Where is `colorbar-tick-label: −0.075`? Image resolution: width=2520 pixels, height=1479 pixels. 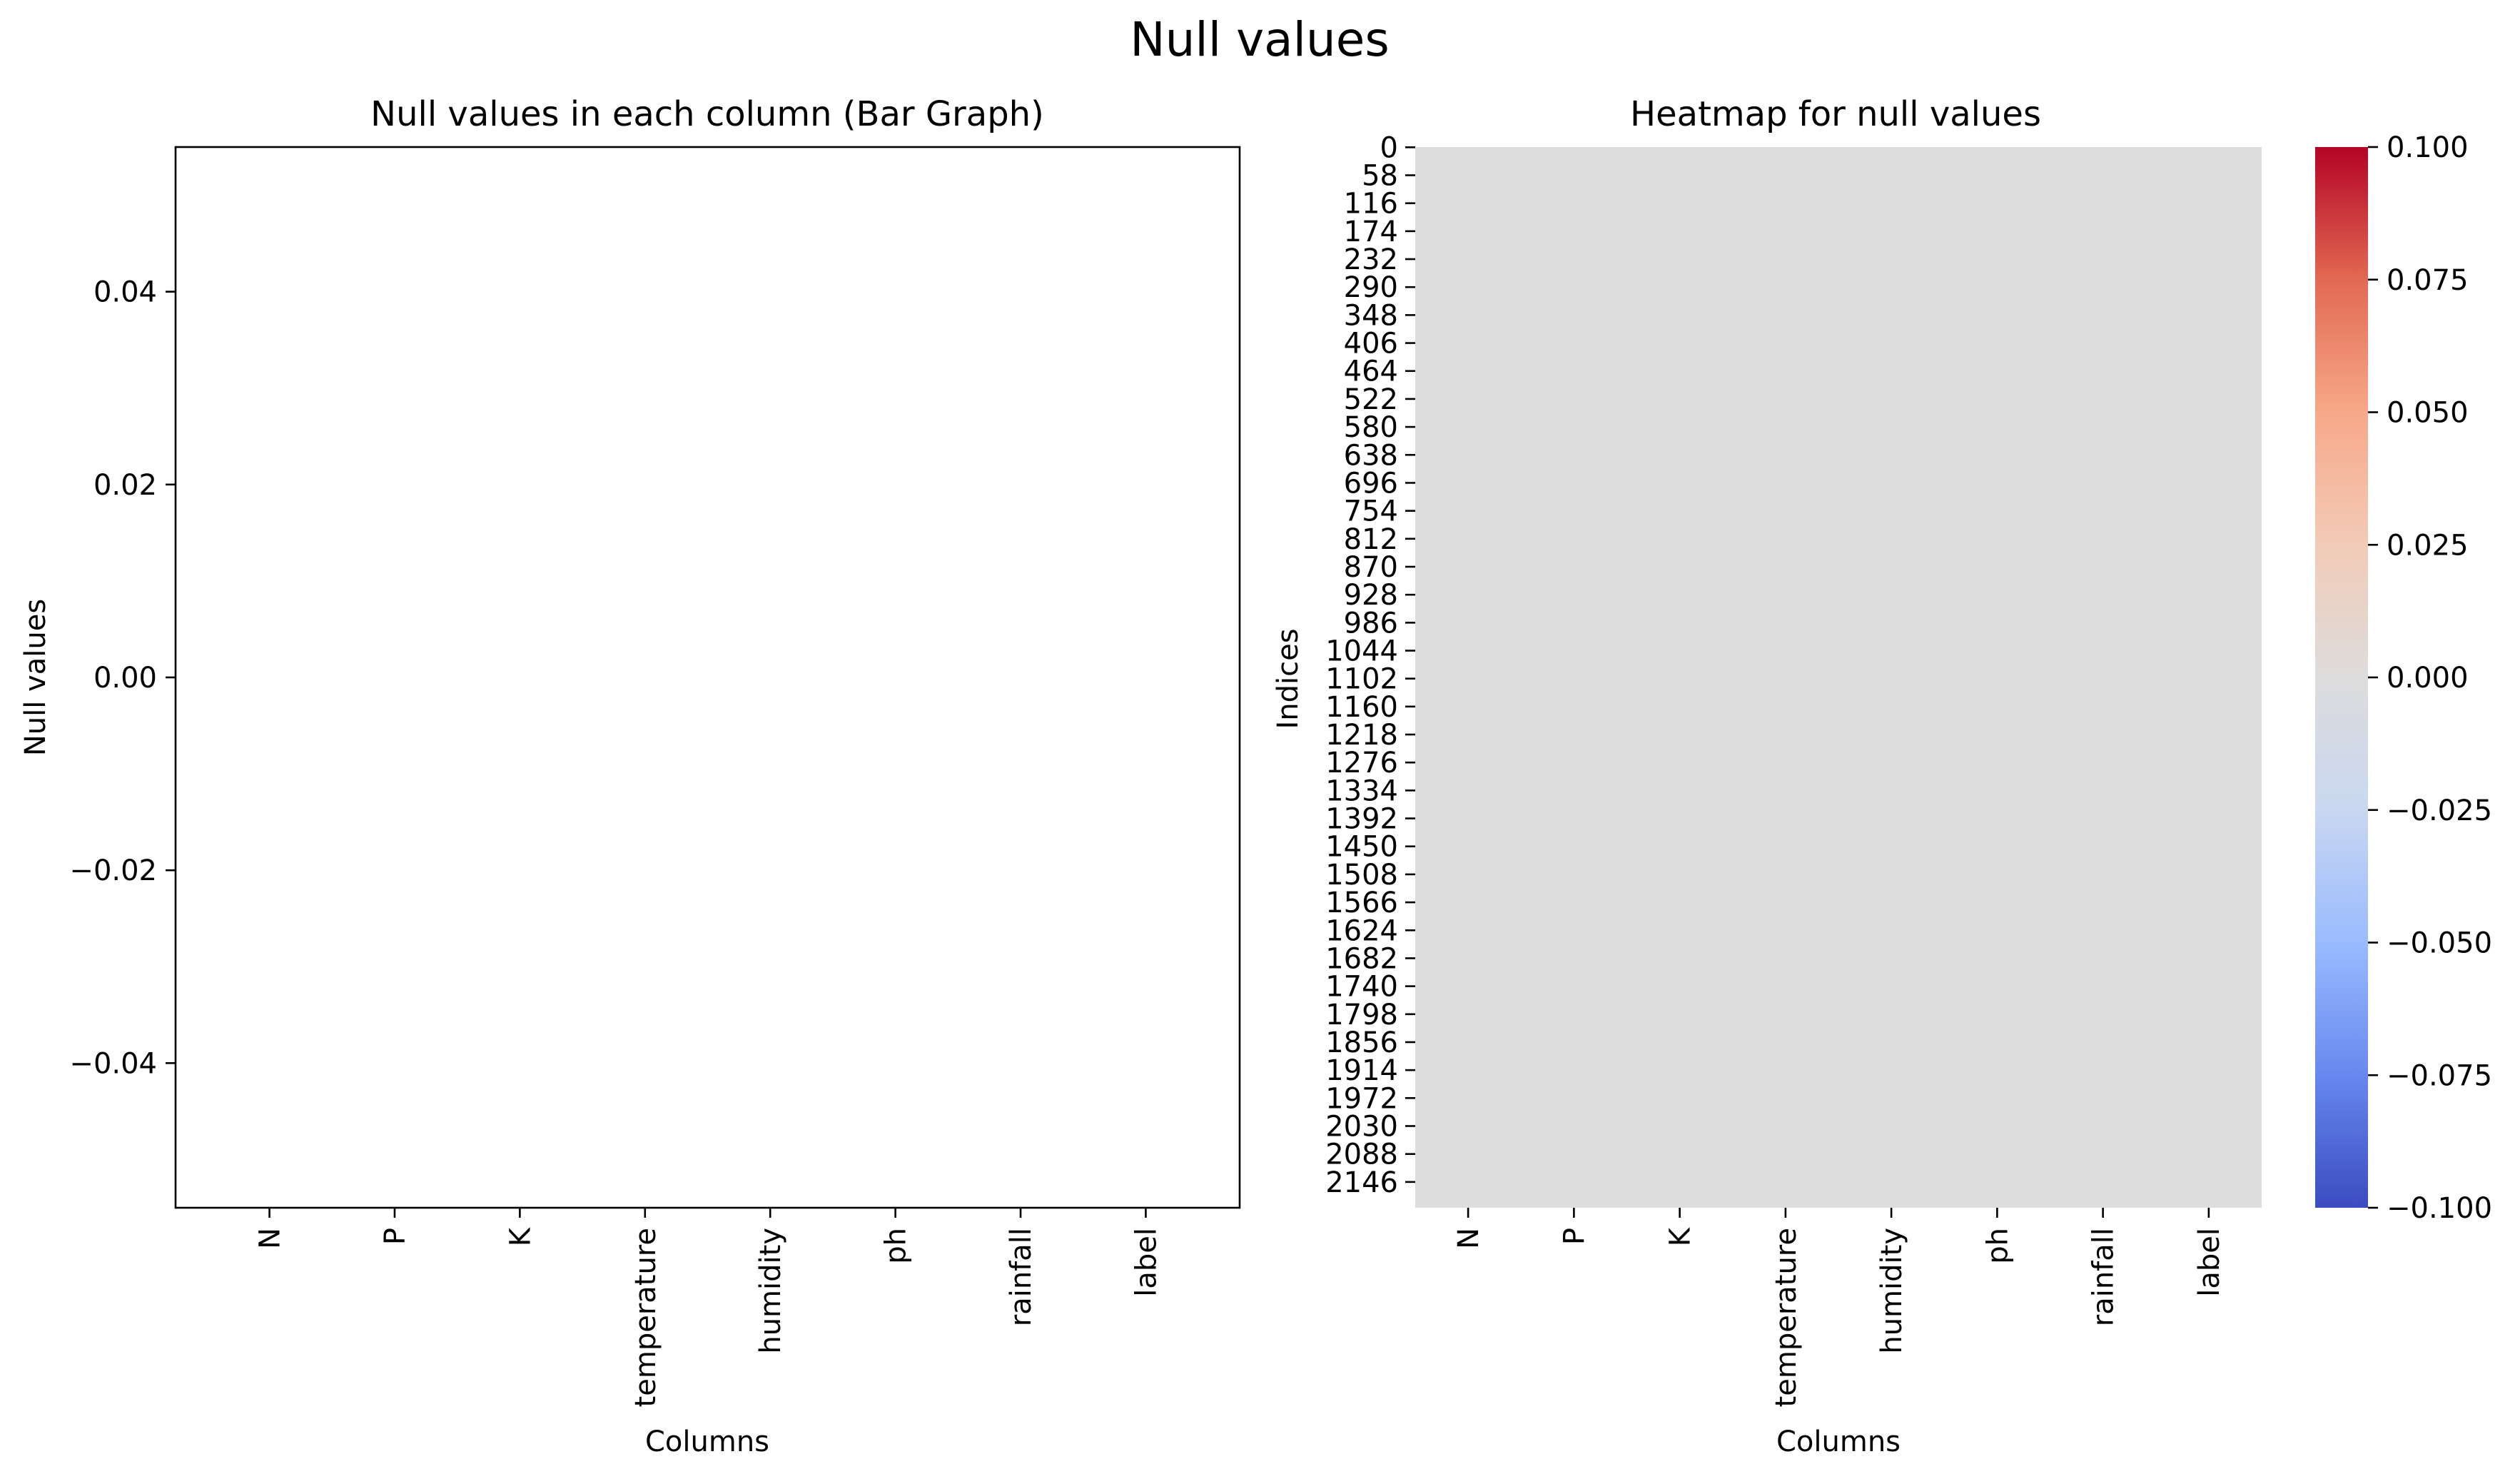 colorbar-tick-label: −0.075 is located at coordinates (2439, 1076).